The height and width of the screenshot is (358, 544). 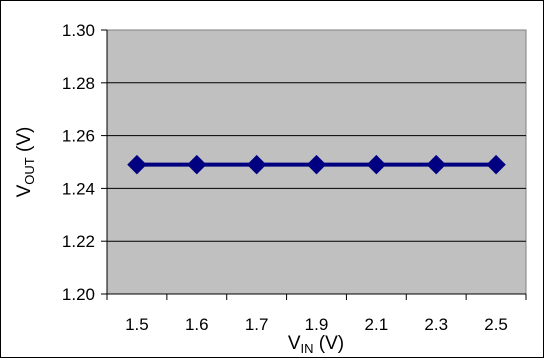 I want to click on y-axis-label: VOUT (V), so click(x=25, y=162).